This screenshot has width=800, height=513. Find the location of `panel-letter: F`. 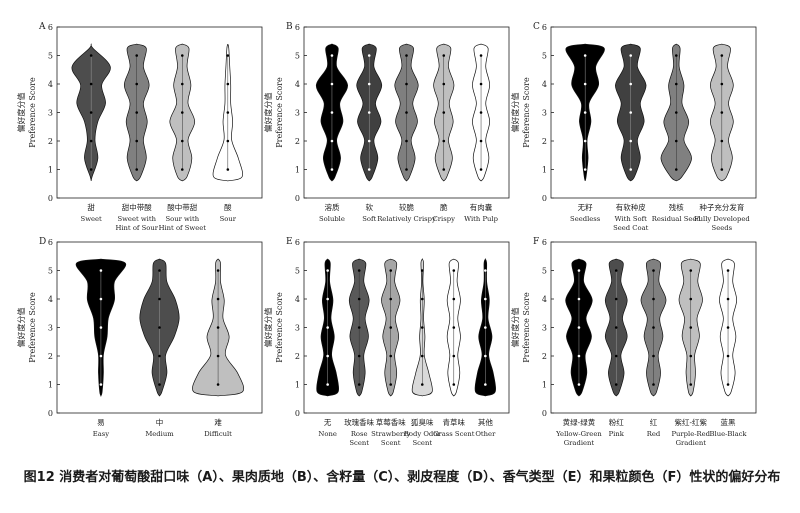

panel-letter: F is located at coordinates (536, 242).